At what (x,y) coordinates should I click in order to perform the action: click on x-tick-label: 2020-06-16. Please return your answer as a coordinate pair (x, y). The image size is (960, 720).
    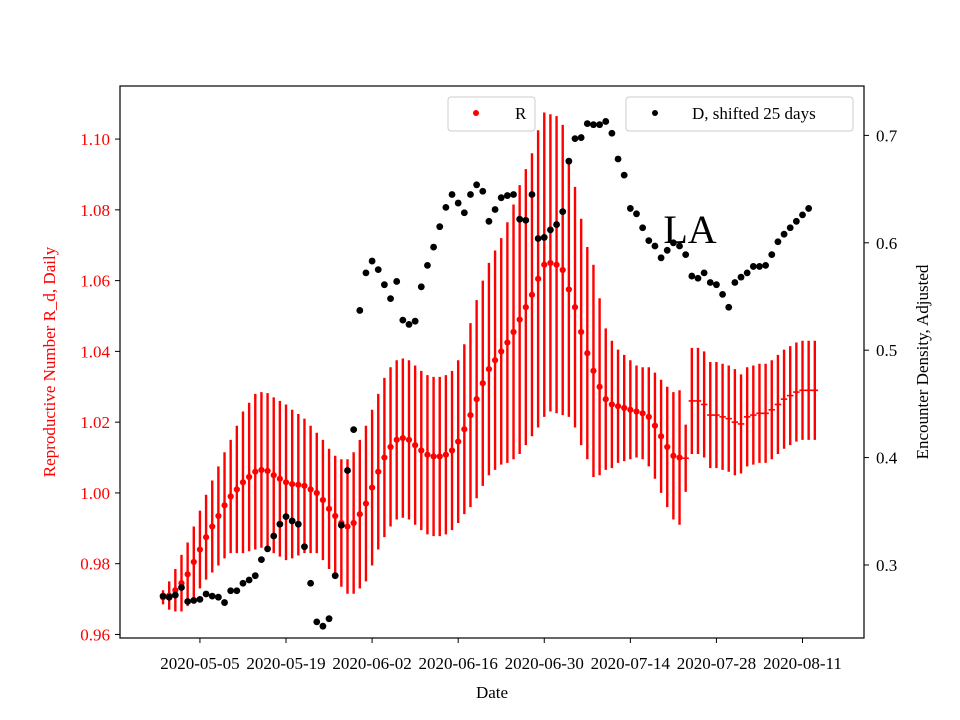
    Looking at the image, I should click on (458, 663).